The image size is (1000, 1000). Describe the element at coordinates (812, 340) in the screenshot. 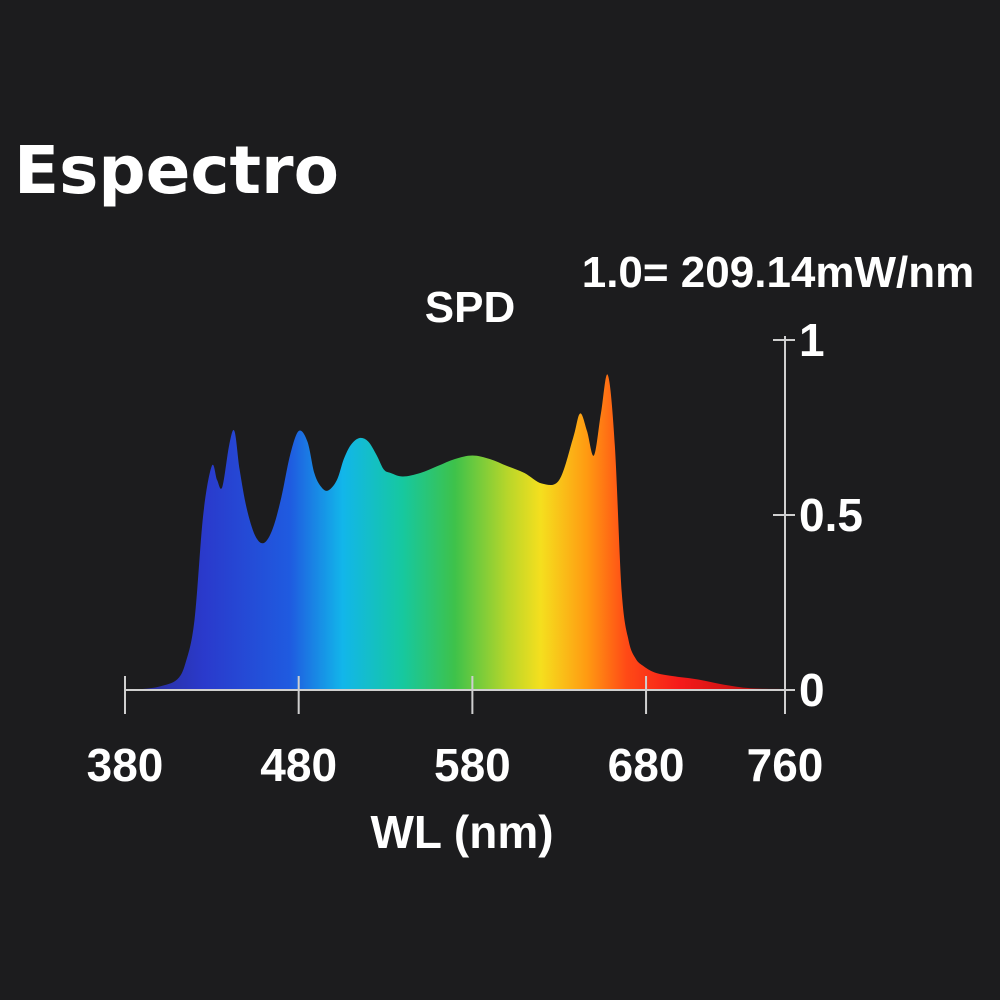

I see `y-tick-label: 1` at that location.